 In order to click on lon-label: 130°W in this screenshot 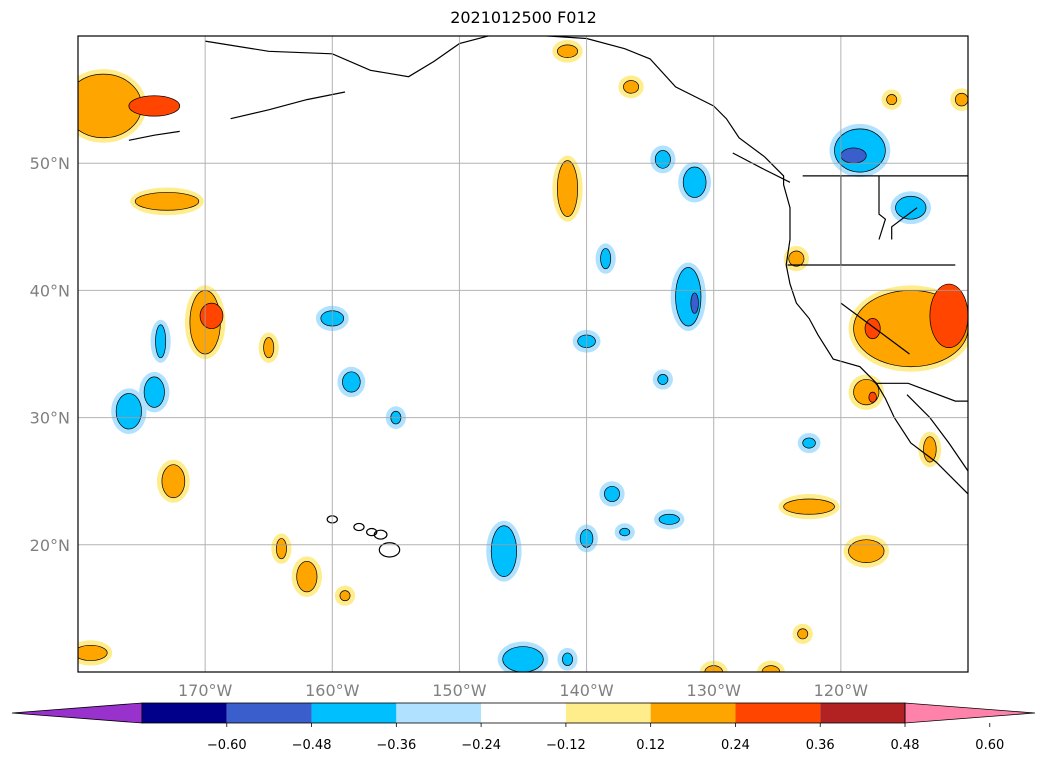, I will do `click(714, 690)`.